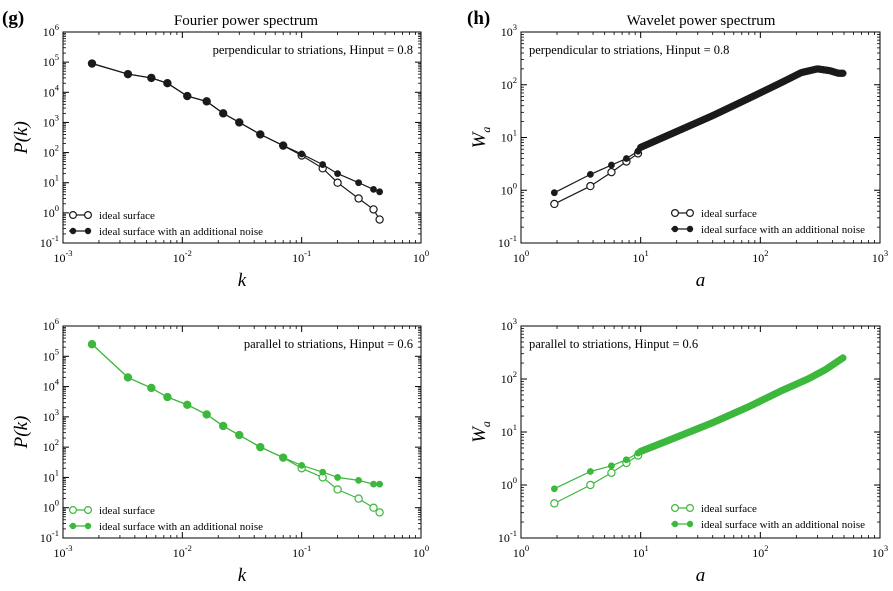  What do you see at coordinates (509, 483) in the screenshot?
I see `y-tick-label: 10⁰` at bounding box center [509, 483].